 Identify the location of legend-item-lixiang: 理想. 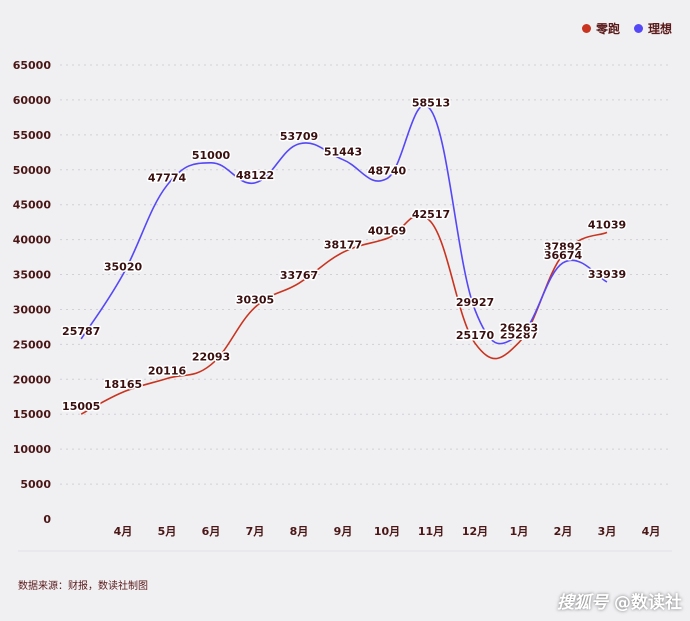
(652, 28).